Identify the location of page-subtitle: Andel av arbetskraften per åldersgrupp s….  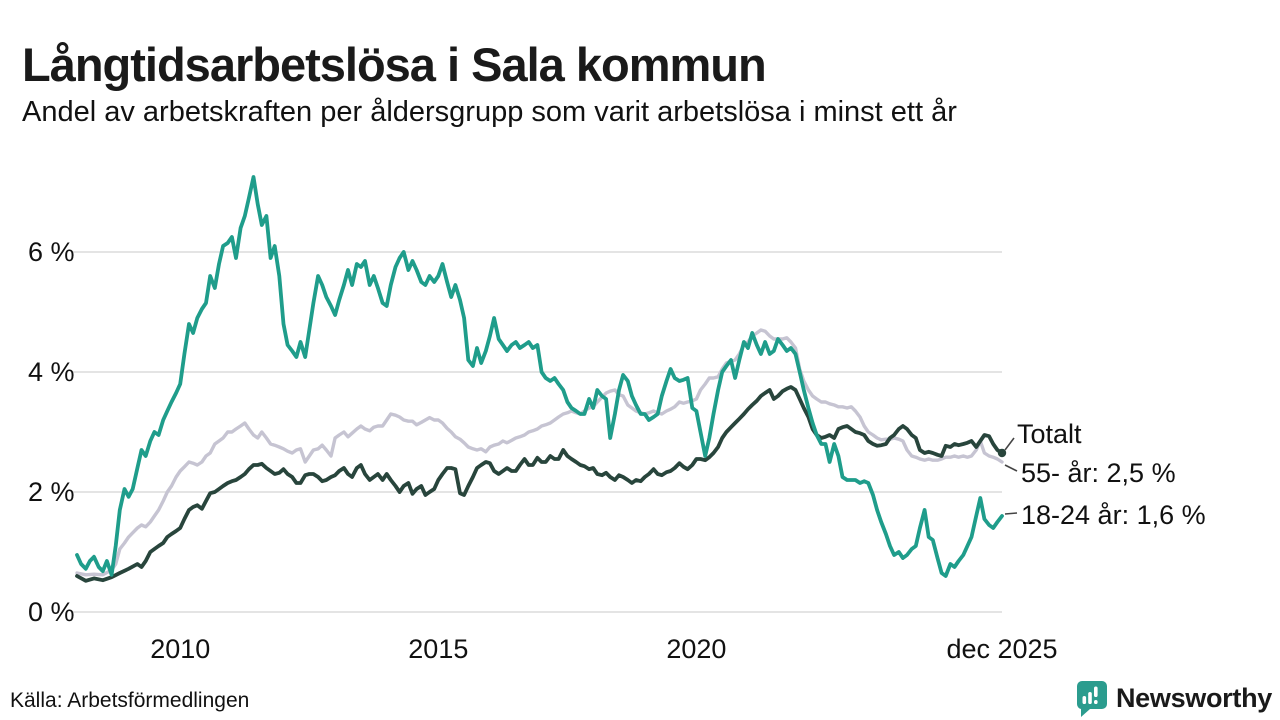
(489, 112).